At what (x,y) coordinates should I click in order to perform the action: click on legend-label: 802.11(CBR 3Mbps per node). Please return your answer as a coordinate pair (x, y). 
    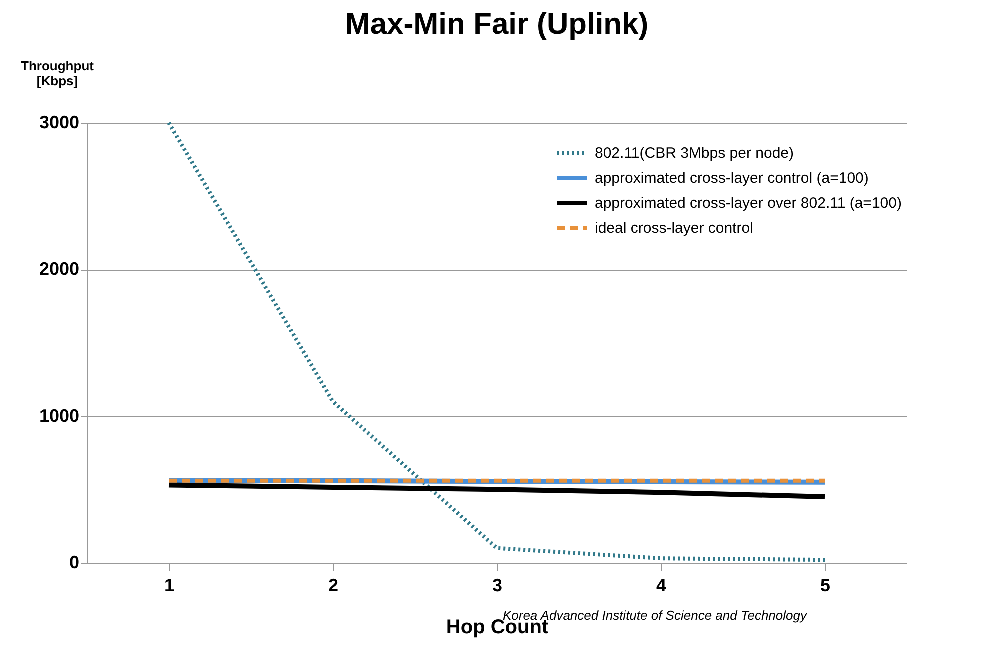
    Looking at the image, I should click on (694, 153).